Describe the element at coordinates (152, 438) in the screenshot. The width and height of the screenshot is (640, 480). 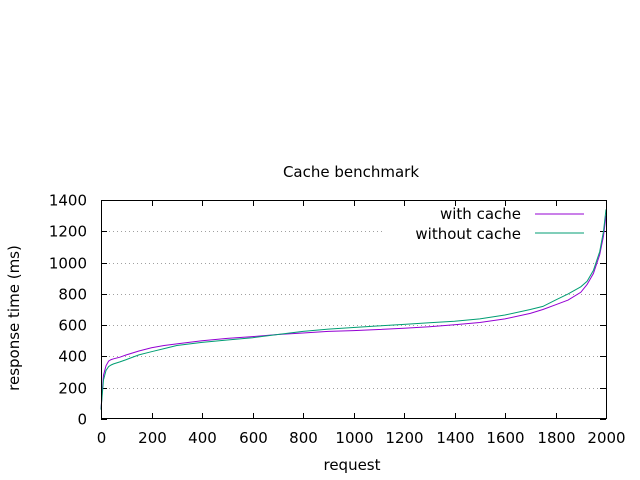
I see `x-tick-label: 200` at that location.